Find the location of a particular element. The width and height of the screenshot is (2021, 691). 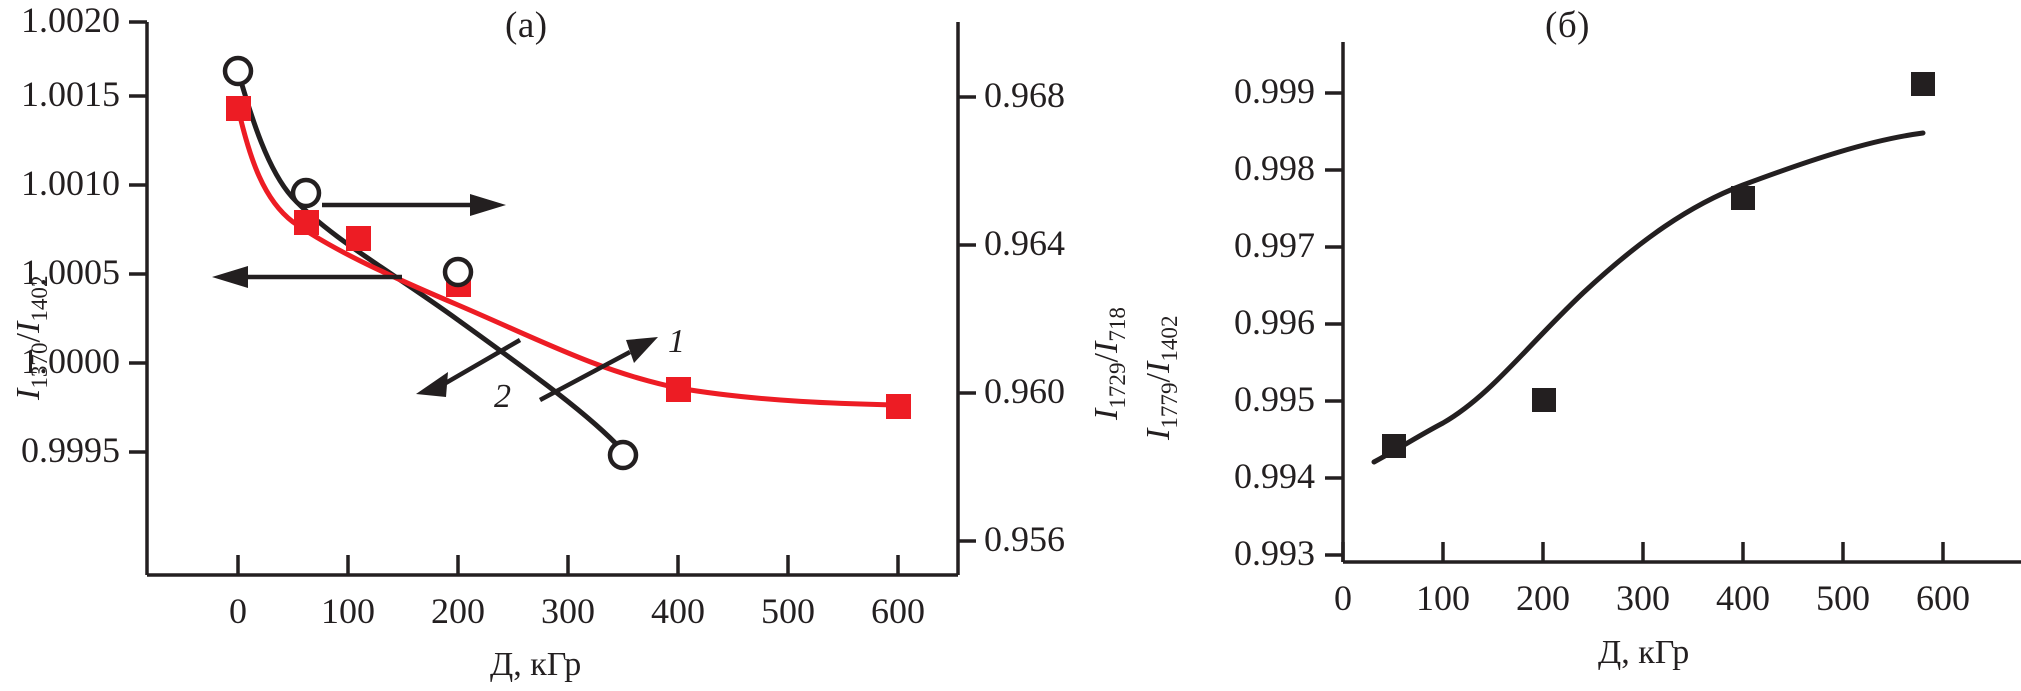

panel-a-series1-curve is located at coordinates (430, 260).